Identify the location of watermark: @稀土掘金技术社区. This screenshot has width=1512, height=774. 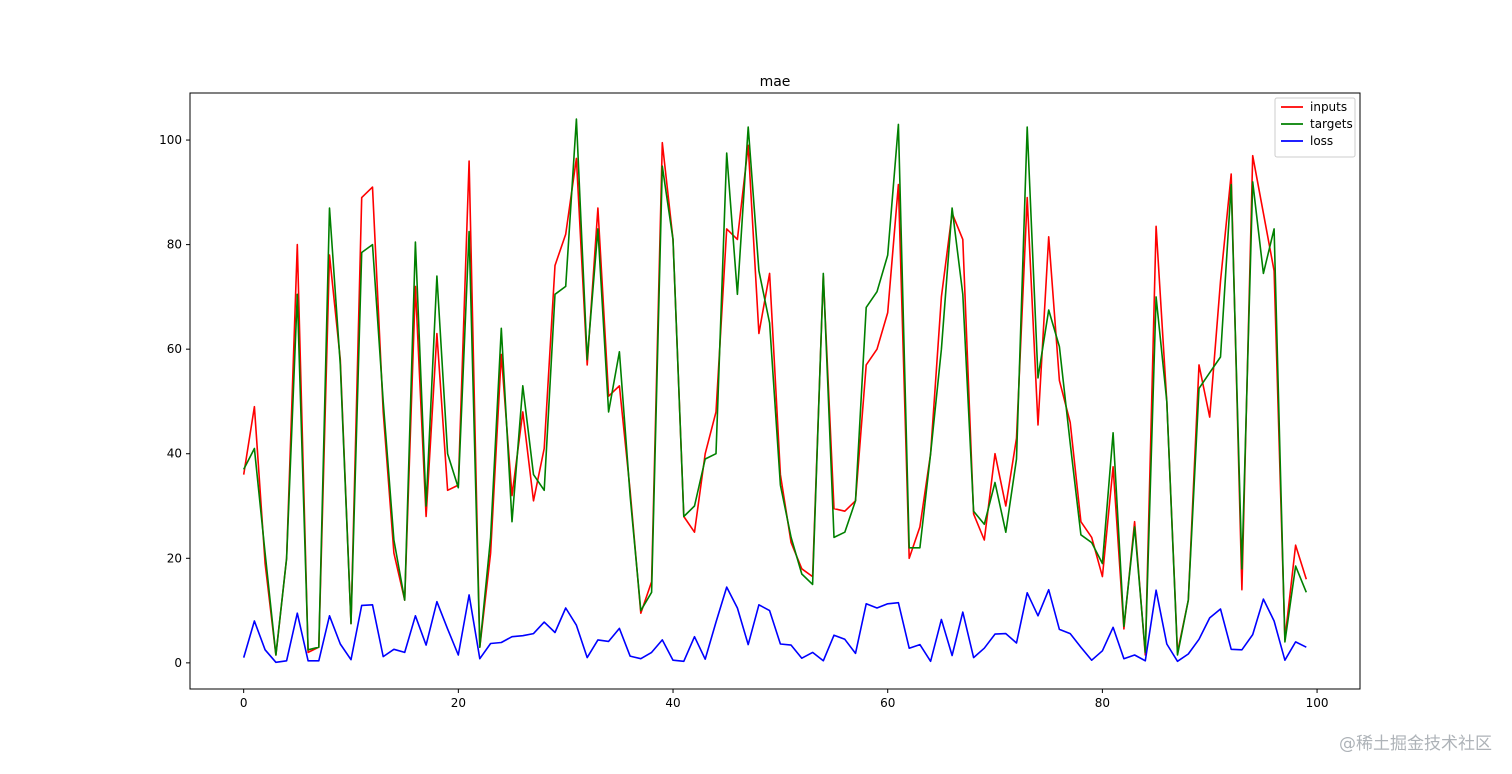
(1415, 744).